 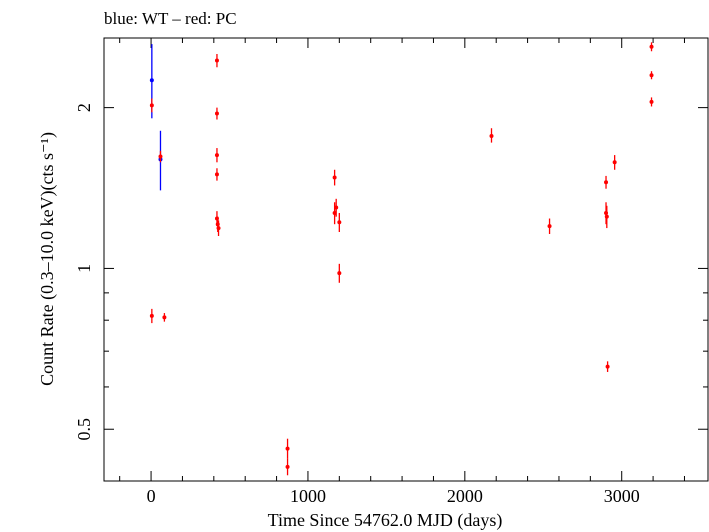 I want to click on y-tick-label: 0.5, so click(x=84, y=429).